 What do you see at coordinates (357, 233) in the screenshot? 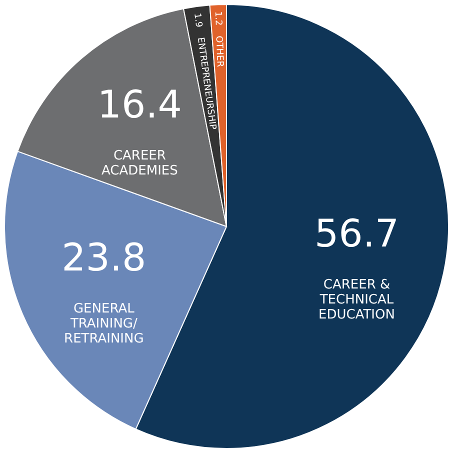
I see `data-label: 56.7` at bounding box center [357, 233].